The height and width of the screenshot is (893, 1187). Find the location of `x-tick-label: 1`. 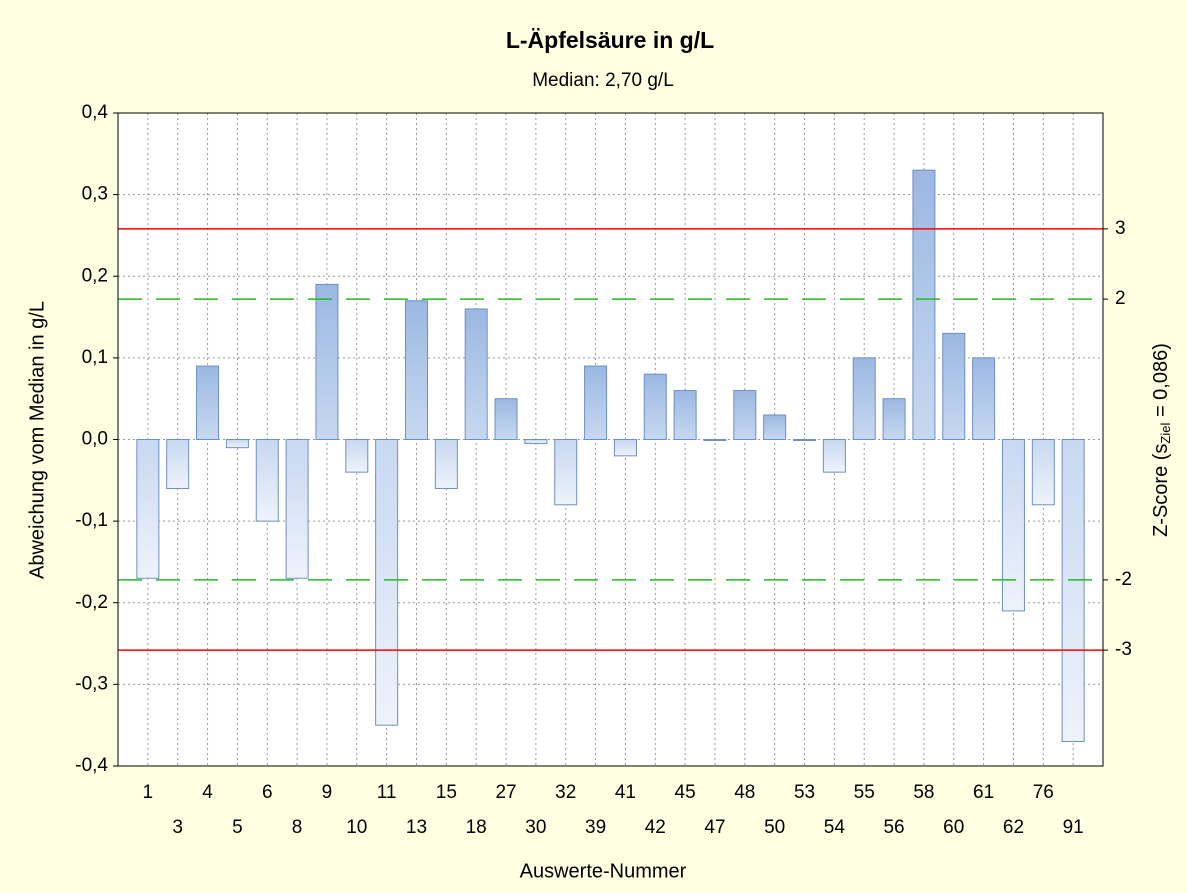

x-tick-label: 1 is located at coordinates (148, 792).